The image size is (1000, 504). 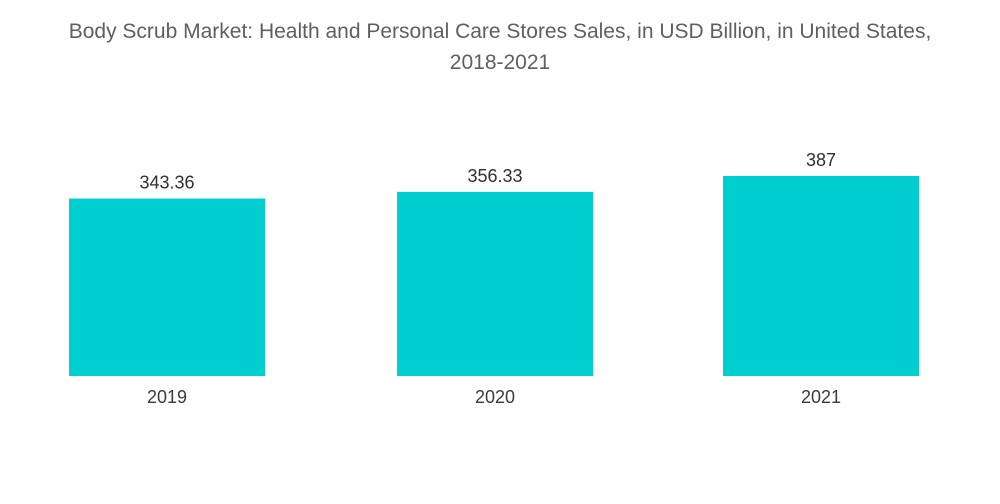 I want to click on value-label-2019: 343.36, so click(x=166, y=183).